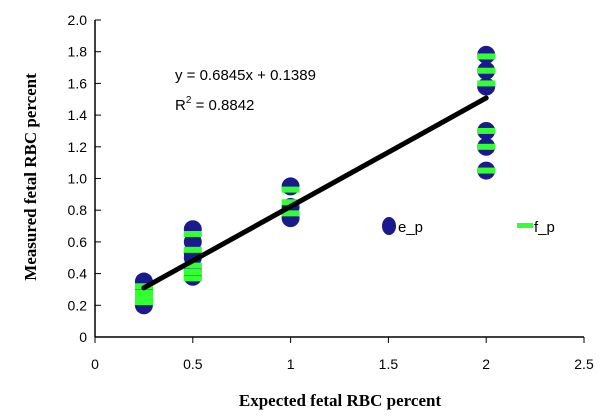 The width and height of the screenshot is (604, 416). Describe the element at coordinates (78, 52) in the screenshot. I see `y-tick-label: 1.8` at that location.